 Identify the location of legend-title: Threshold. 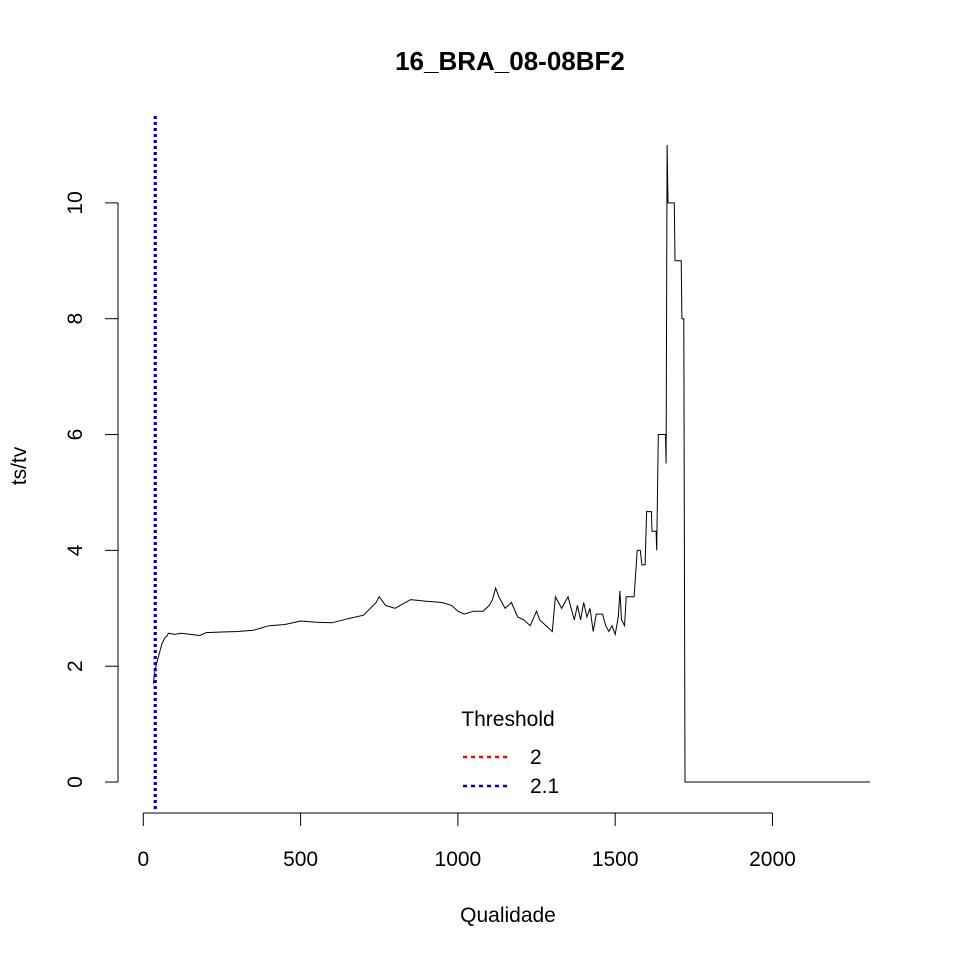
(507, 719).